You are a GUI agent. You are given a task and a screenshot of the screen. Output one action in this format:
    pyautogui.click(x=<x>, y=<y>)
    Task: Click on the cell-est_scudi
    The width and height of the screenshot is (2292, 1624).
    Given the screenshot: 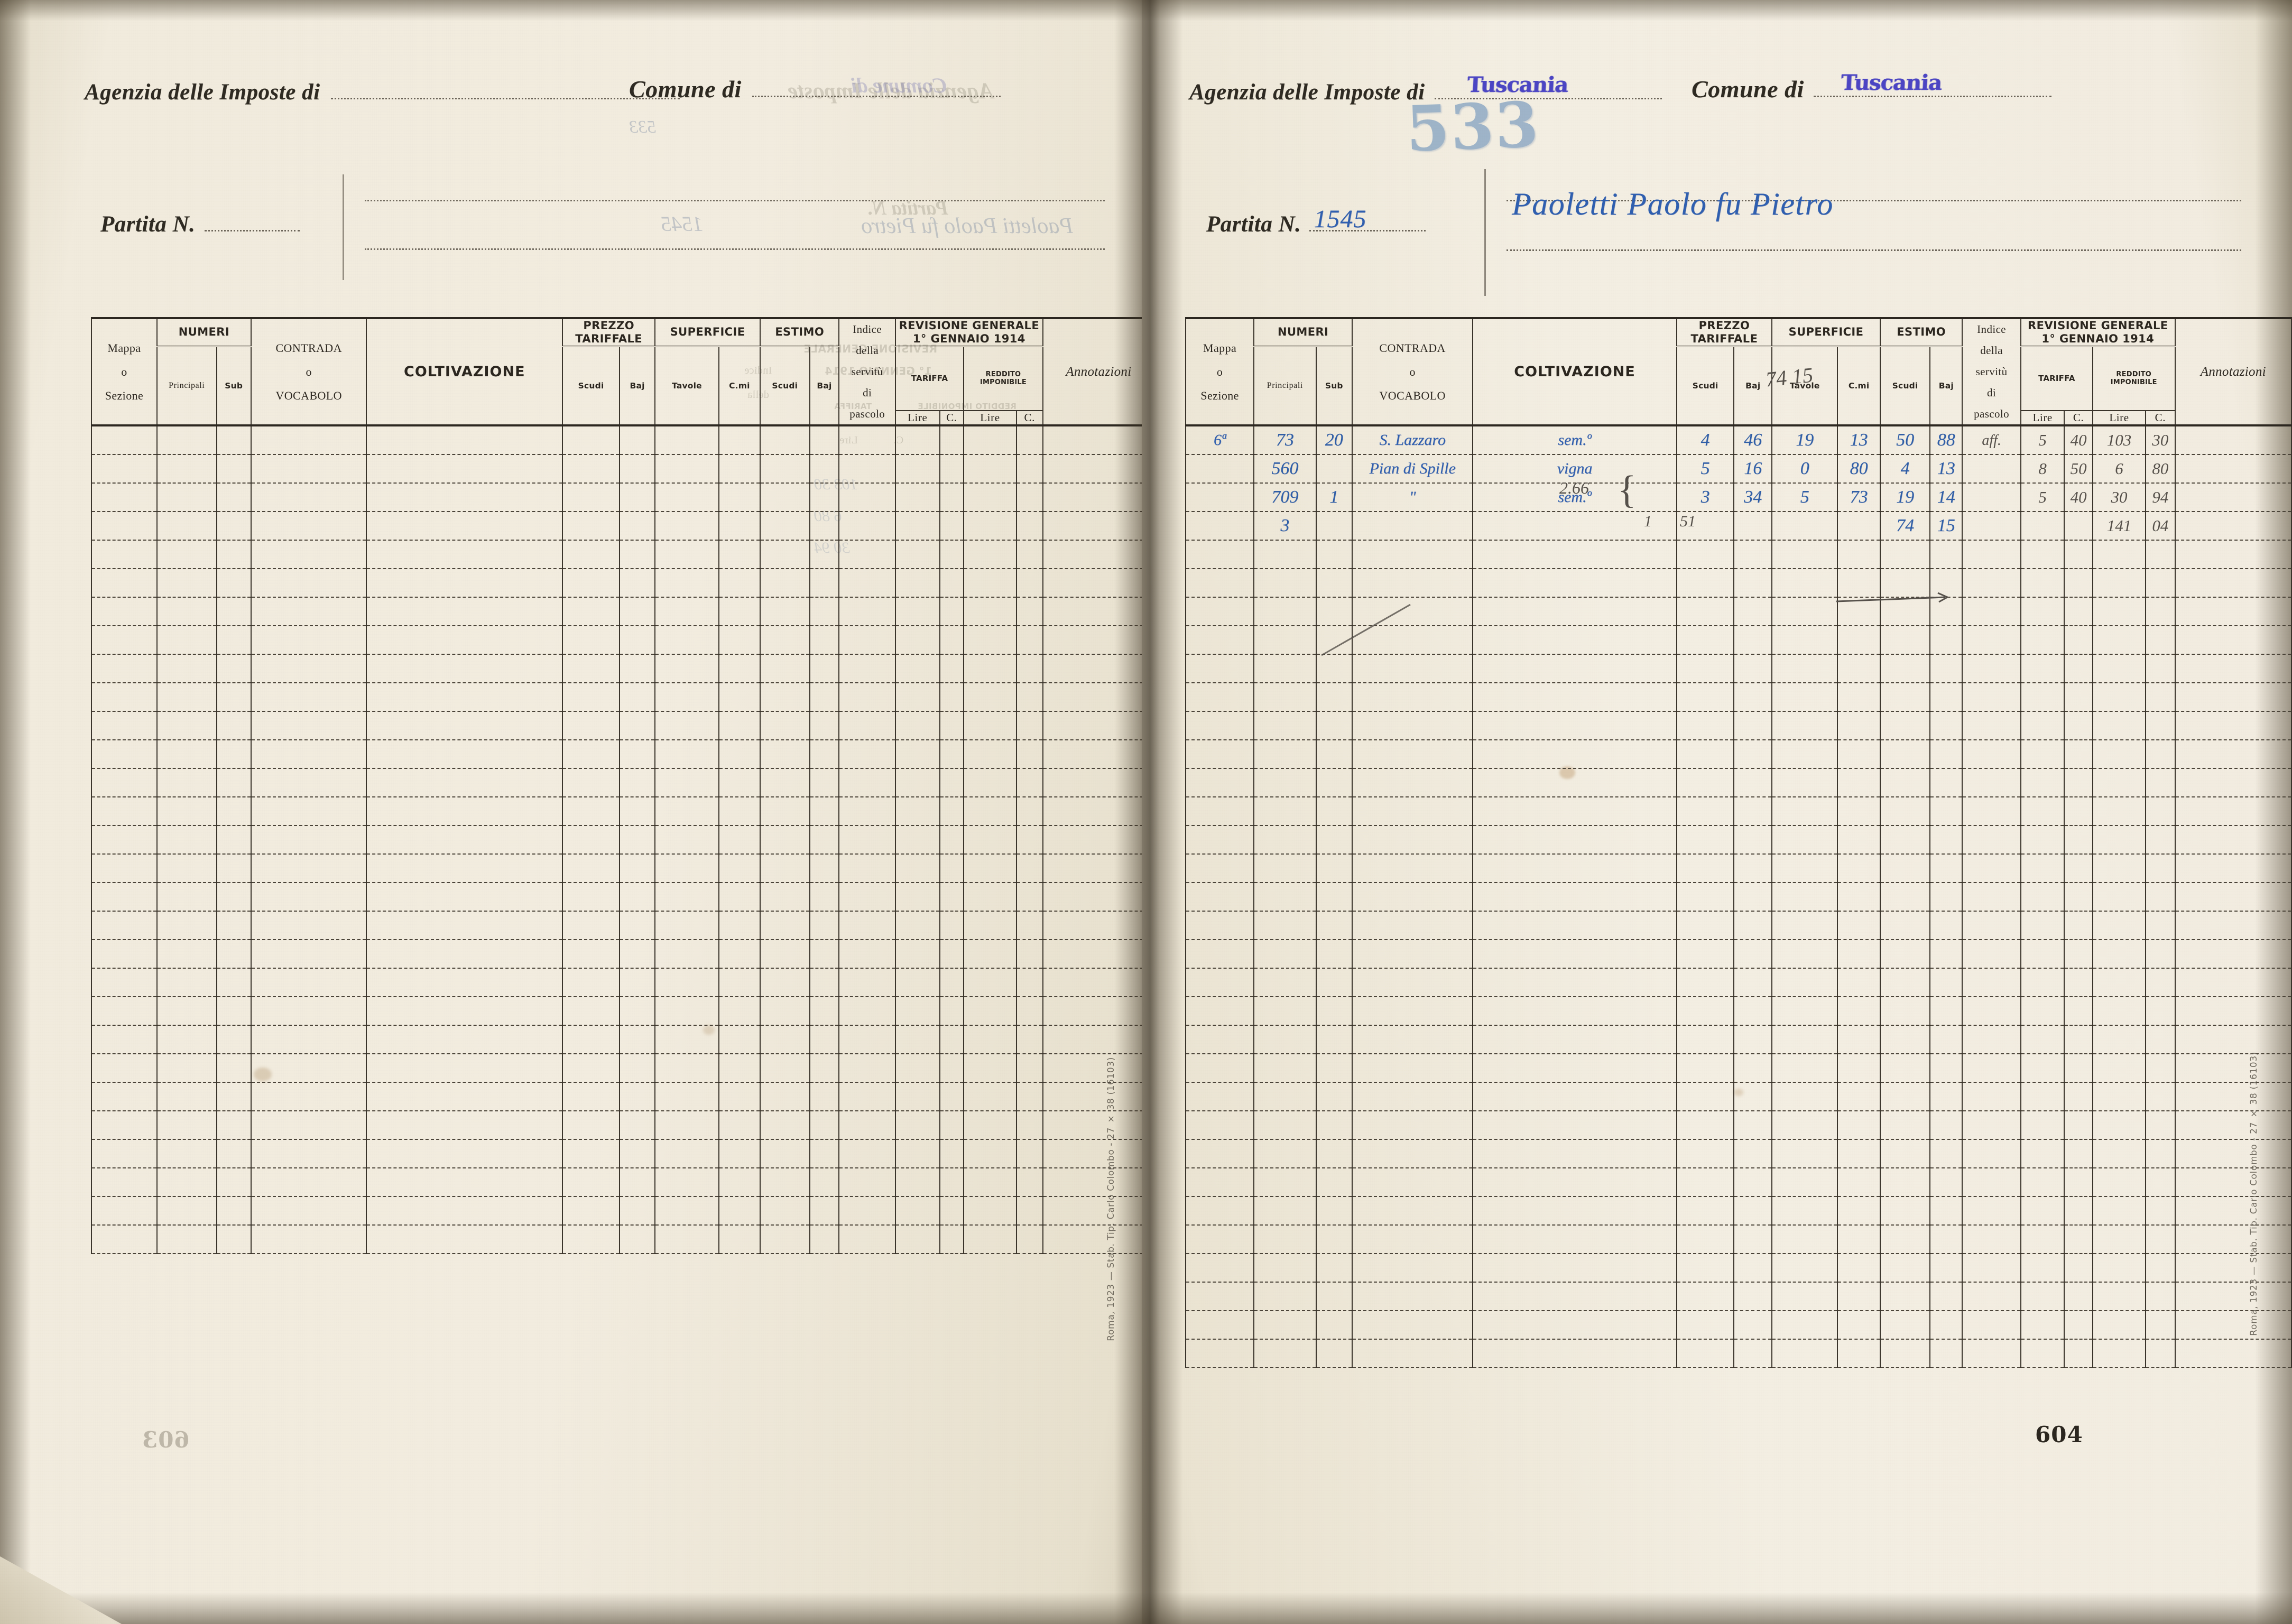 What is the action you would take?
    pyautogui.click(x=1905, y=954)
    